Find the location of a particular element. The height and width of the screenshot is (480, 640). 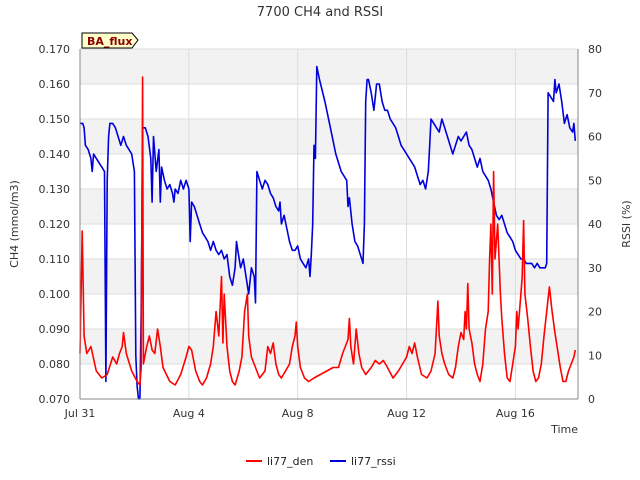

legend: li77_den li77_rssi is located at coordinates (321, 461).